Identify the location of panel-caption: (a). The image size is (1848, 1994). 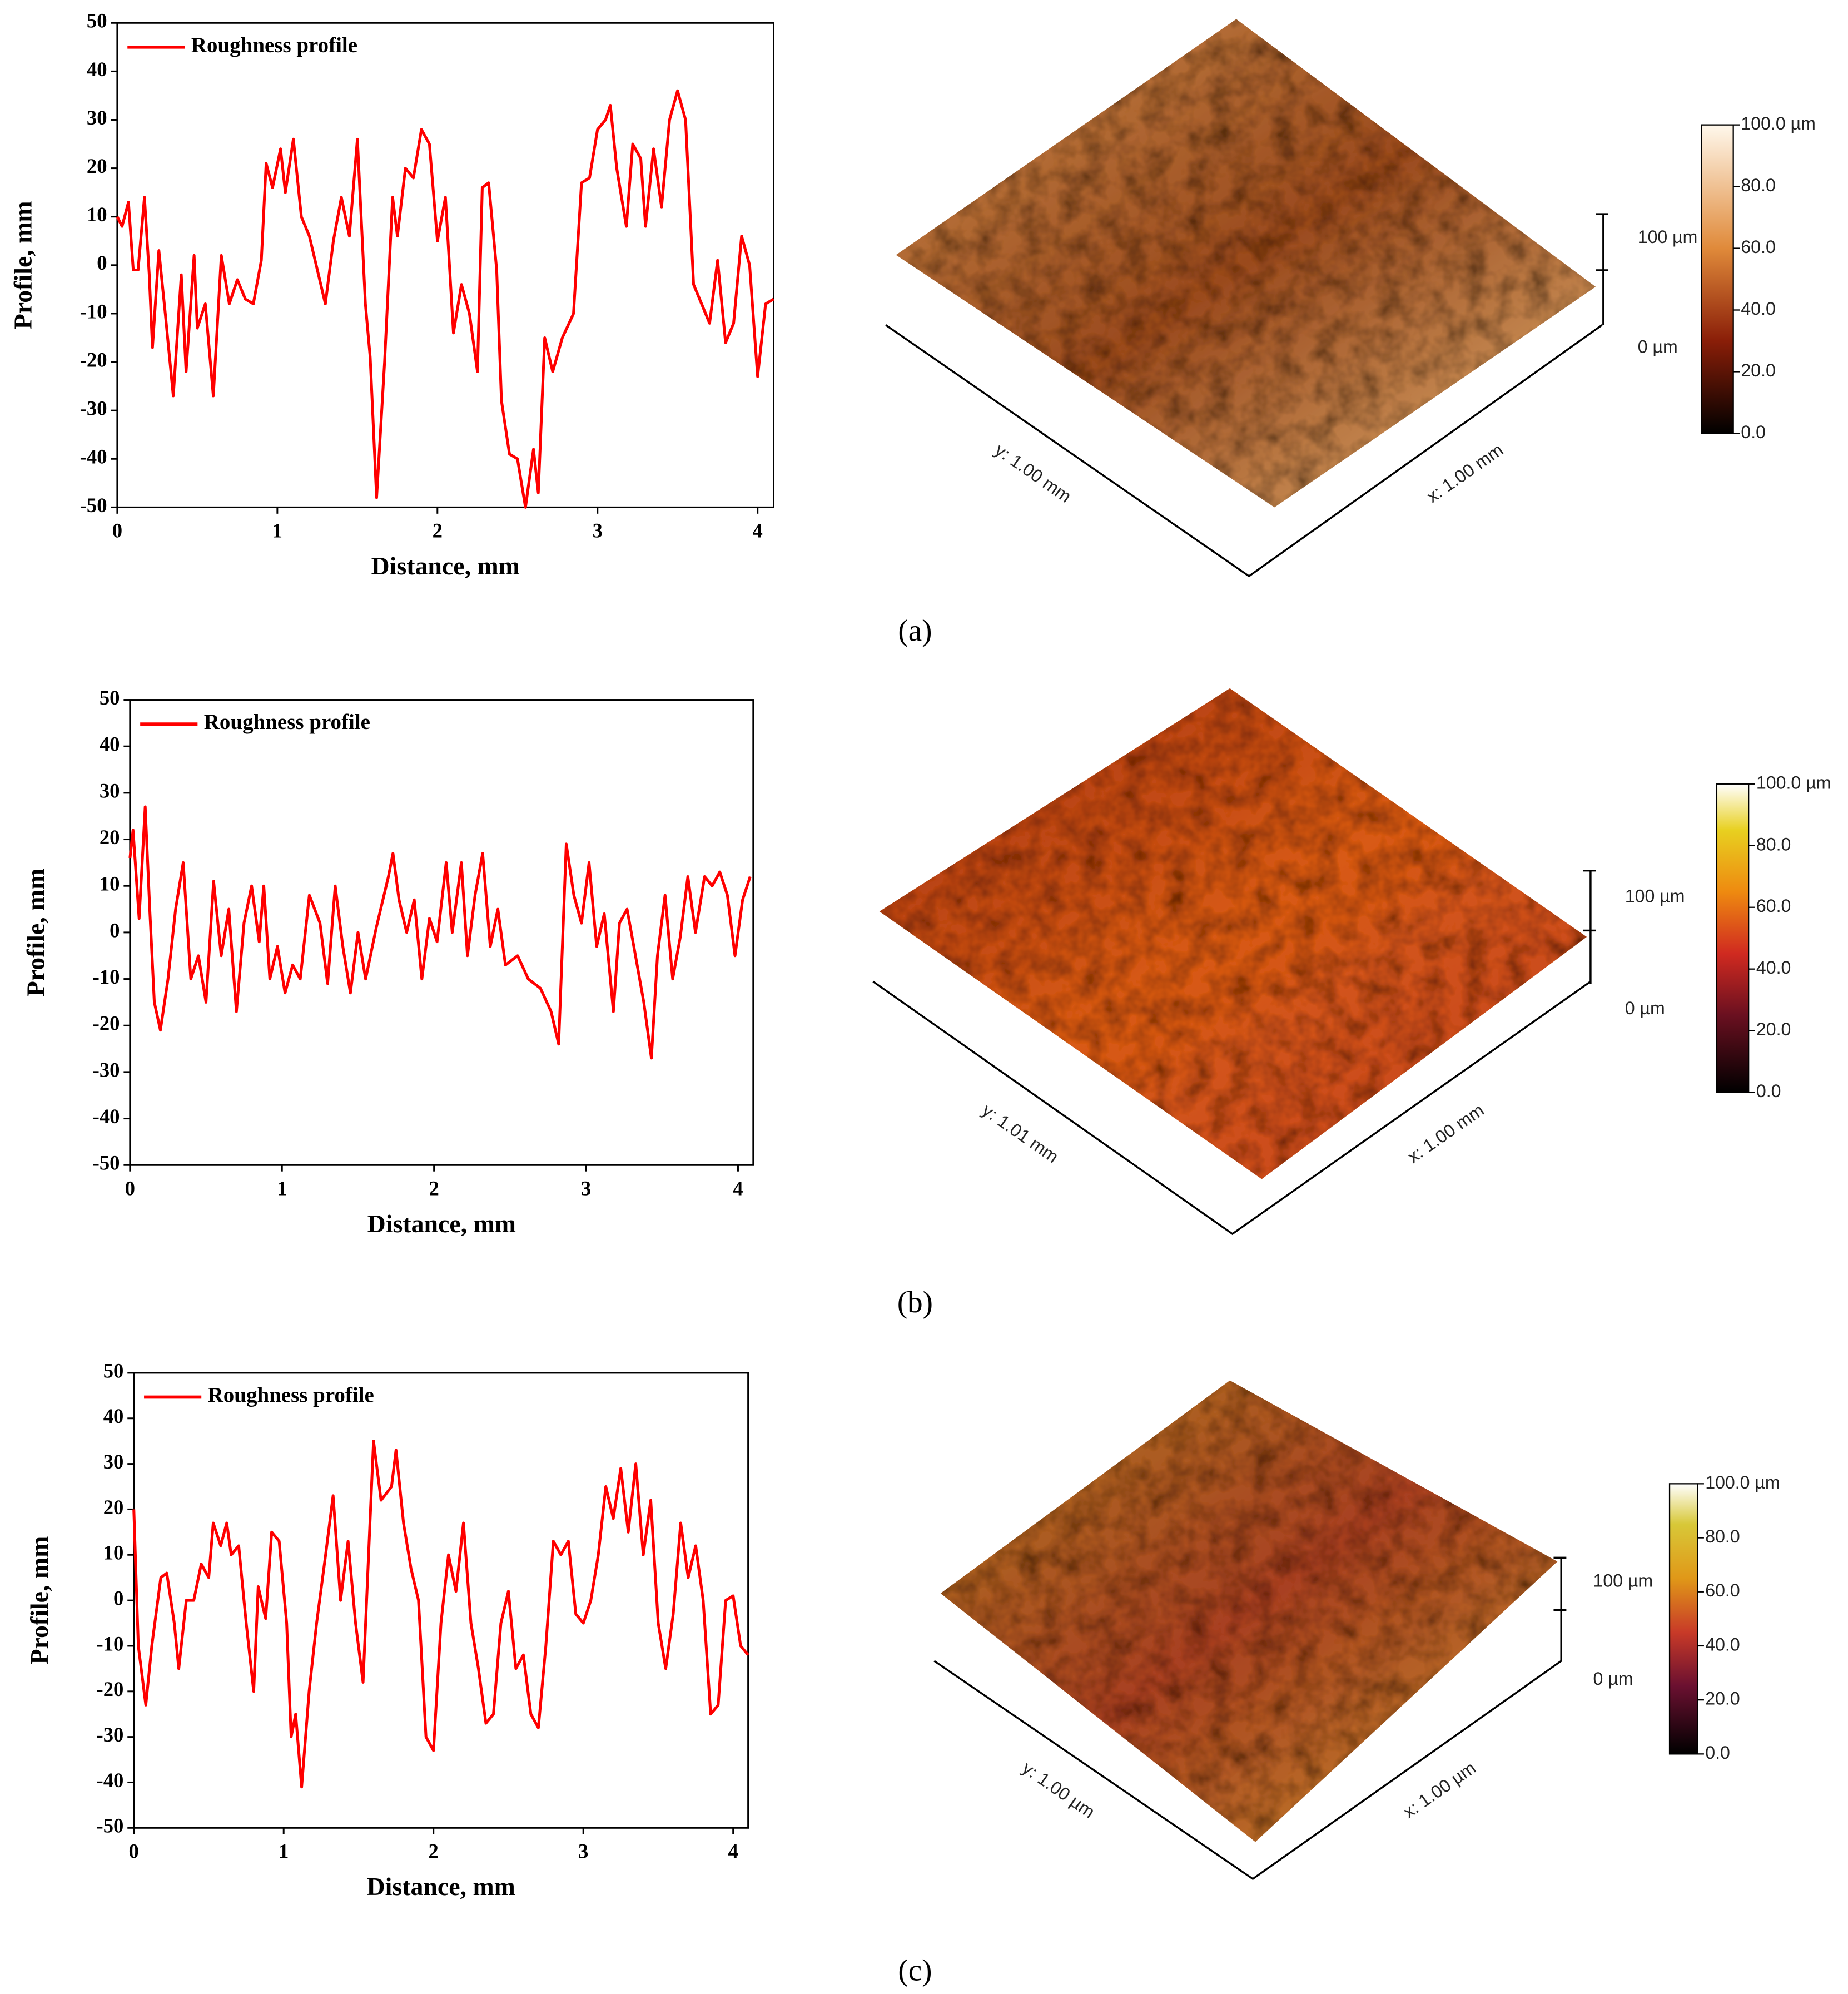
(915, 630).